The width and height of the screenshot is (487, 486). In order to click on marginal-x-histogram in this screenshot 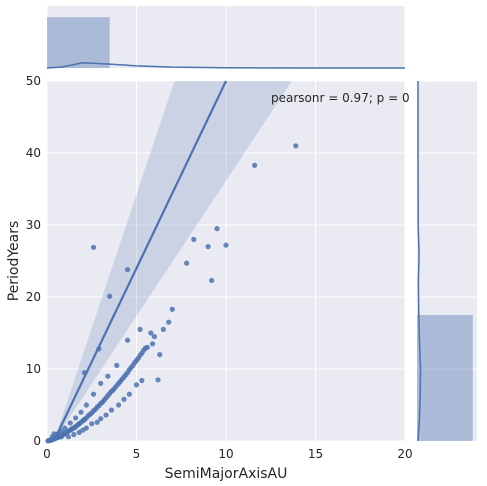, I will do `click(78, 42)`.